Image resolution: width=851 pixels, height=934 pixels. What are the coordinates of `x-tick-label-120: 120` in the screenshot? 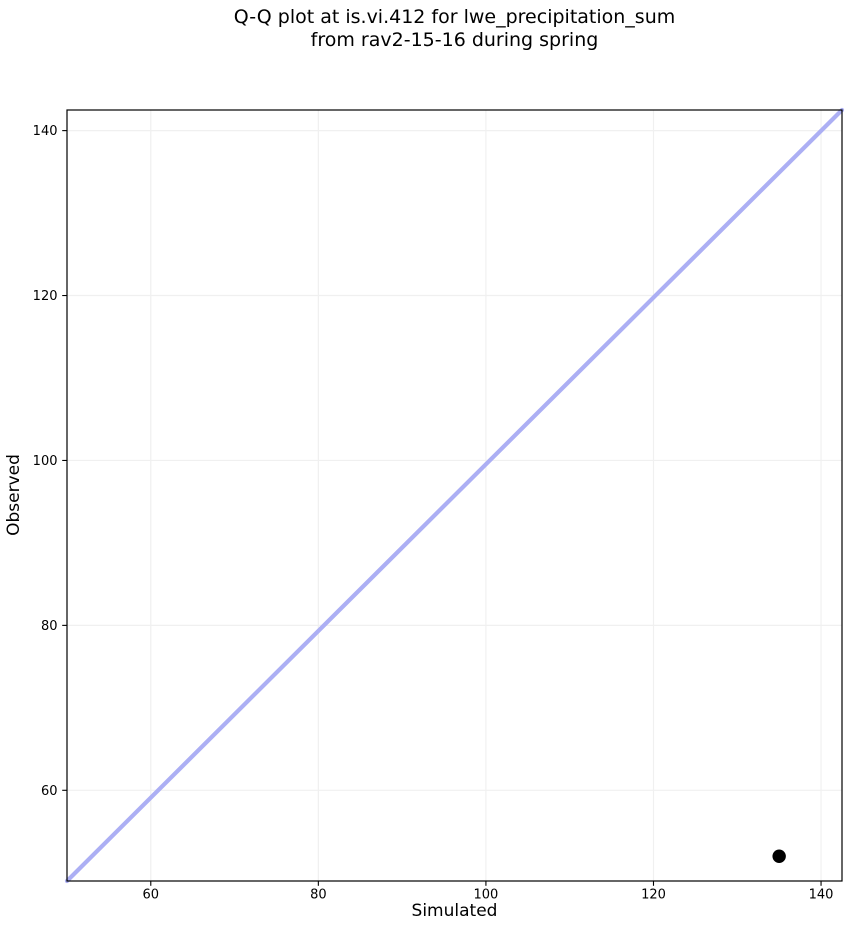 It's located at (653, 895).